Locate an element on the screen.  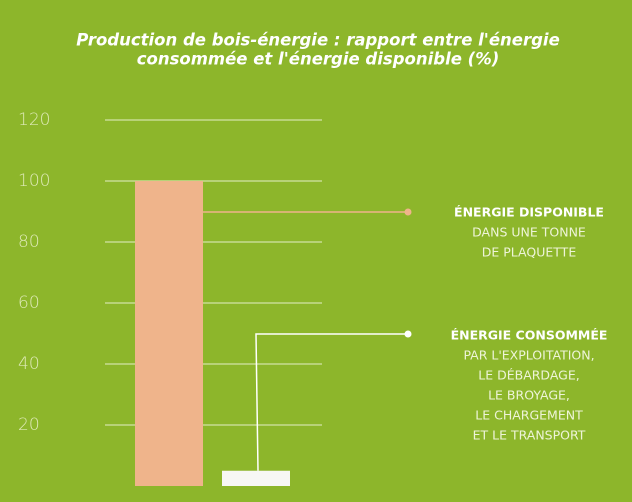
y-tick-label: 120 is located at coordinates (34, 120).